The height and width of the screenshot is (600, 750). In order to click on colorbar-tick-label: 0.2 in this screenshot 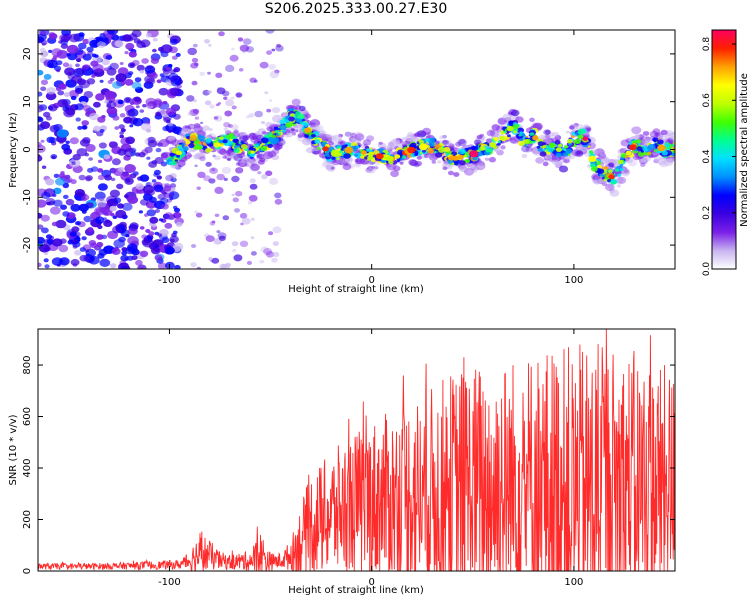, I will do `click(707, 213)`.